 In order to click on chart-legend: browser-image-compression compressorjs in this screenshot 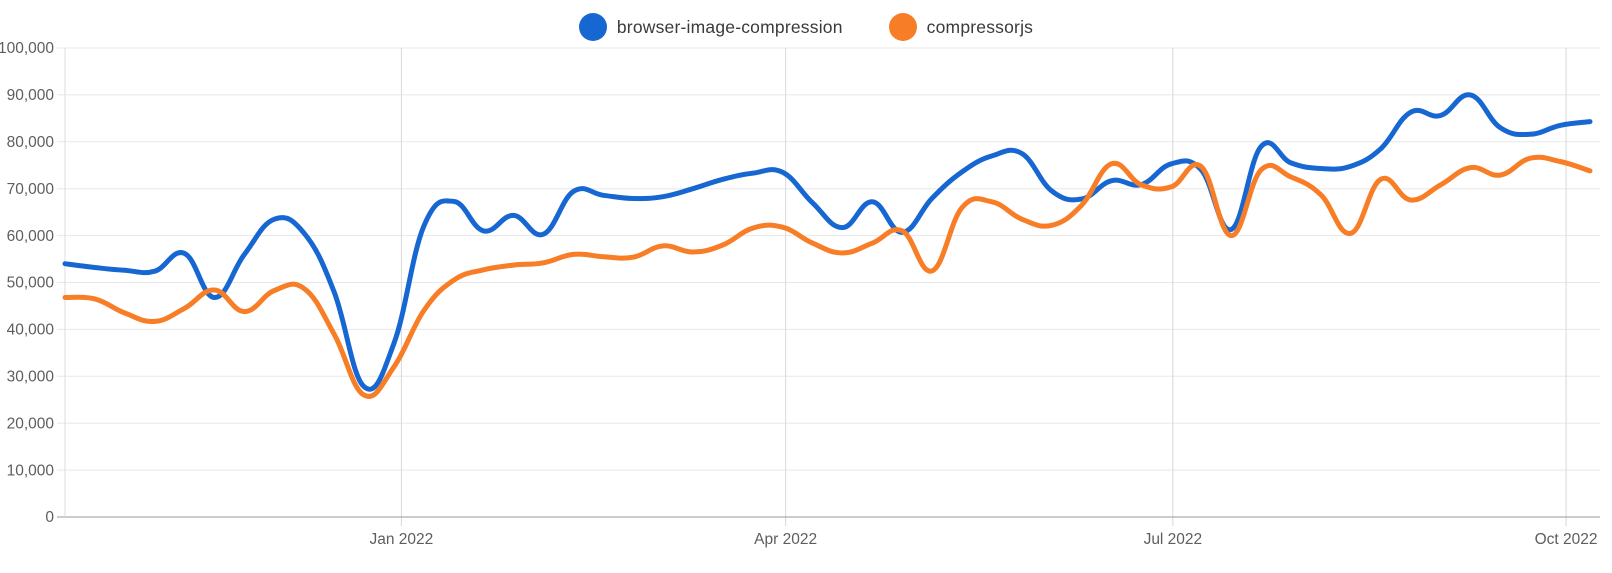, I will do `click(806, 27)`.